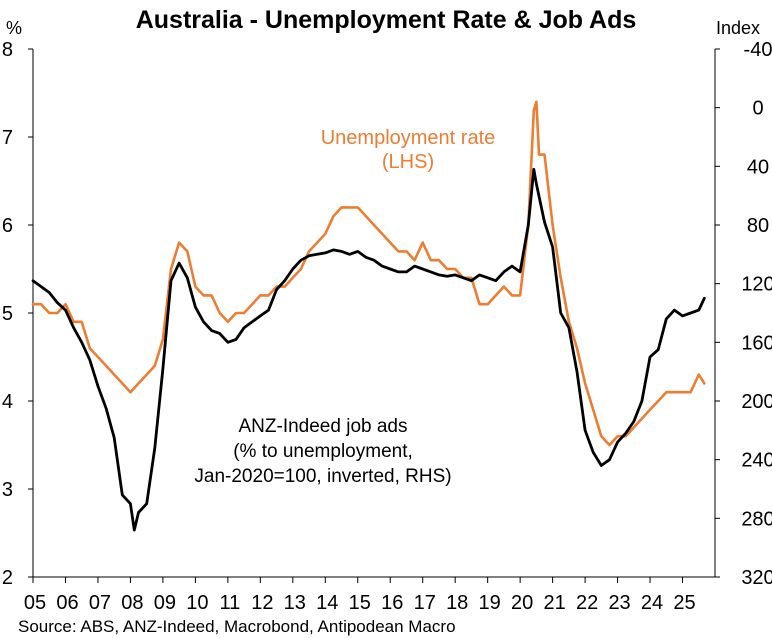 Image resolution: width=772 pixels, height=638 pixels. I want to click on x-tick-label: 18, so click(457, 603).